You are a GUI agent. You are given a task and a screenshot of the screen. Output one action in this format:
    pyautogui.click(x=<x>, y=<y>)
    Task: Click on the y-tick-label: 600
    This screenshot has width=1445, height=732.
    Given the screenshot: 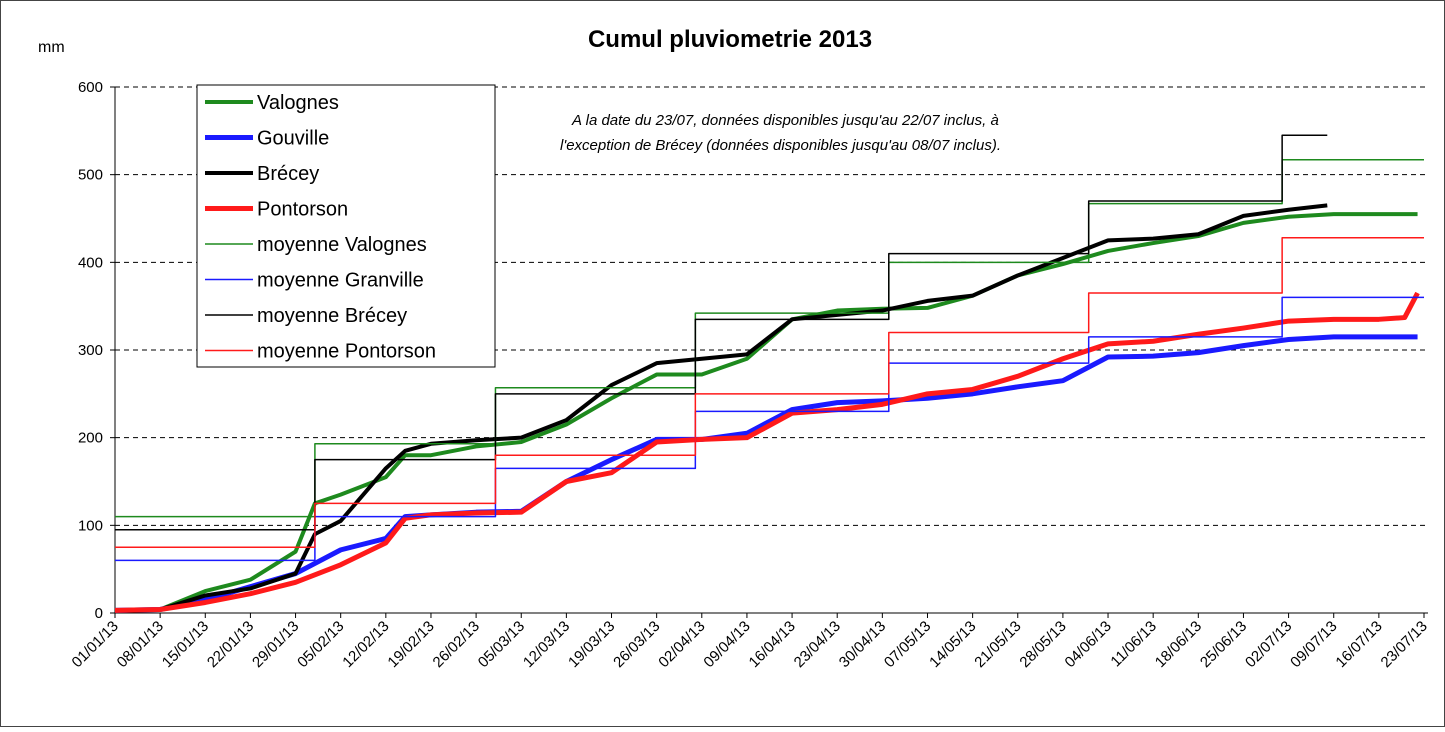 What is the action you would take?
    pyautogui.click(x=90, y=87)
    